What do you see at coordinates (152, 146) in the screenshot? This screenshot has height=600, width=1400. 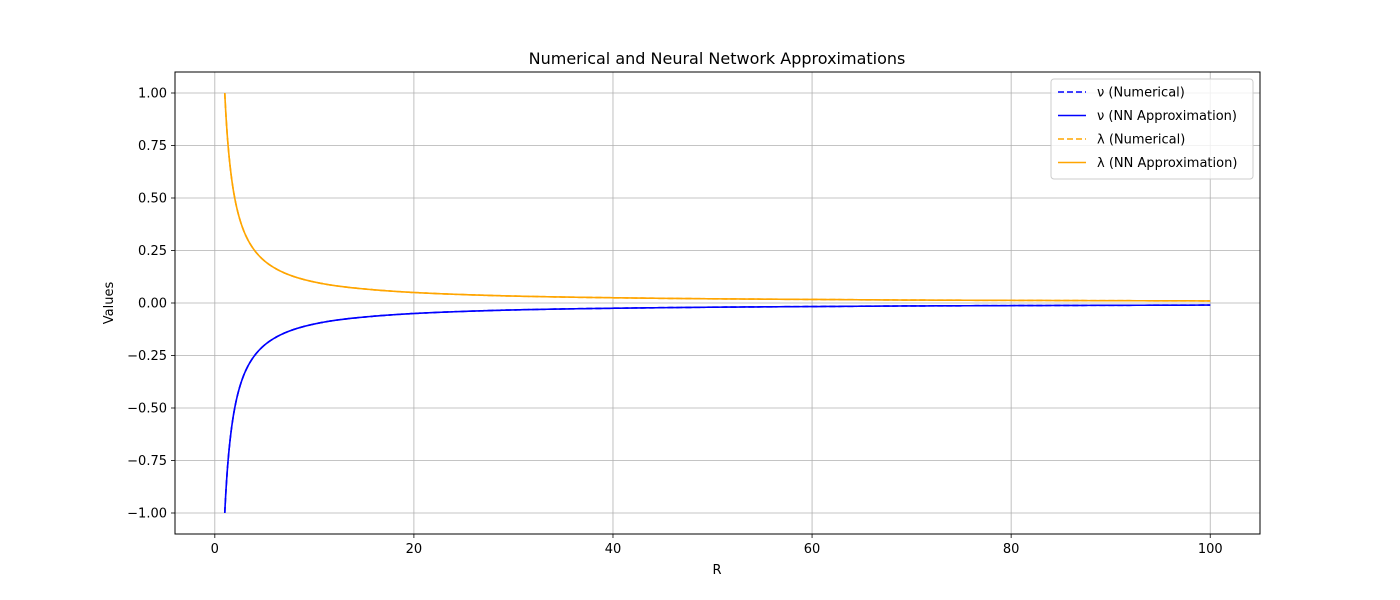 I see `y-tick-label: 0.75` at bounding box center [152, 146].